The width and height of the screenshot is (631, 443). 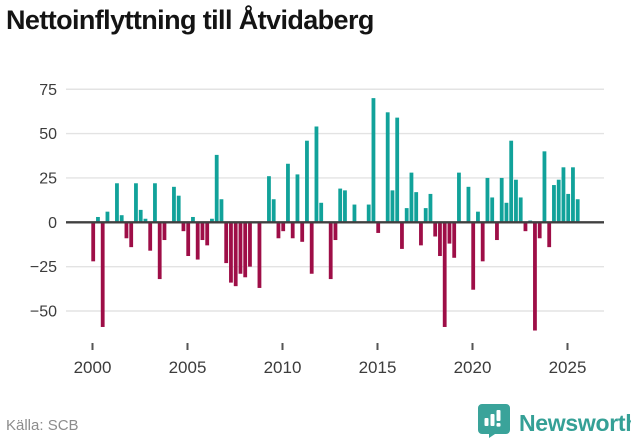 I want to click on y-axis-label: 25, so click(x=48, y=178).